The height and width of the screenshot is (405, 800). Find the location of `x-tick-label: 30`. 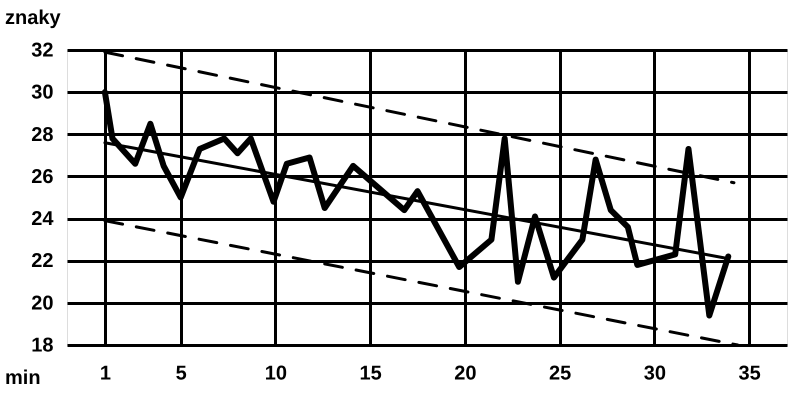

x-tick-label: 30 is located at coordinates (655, 373).